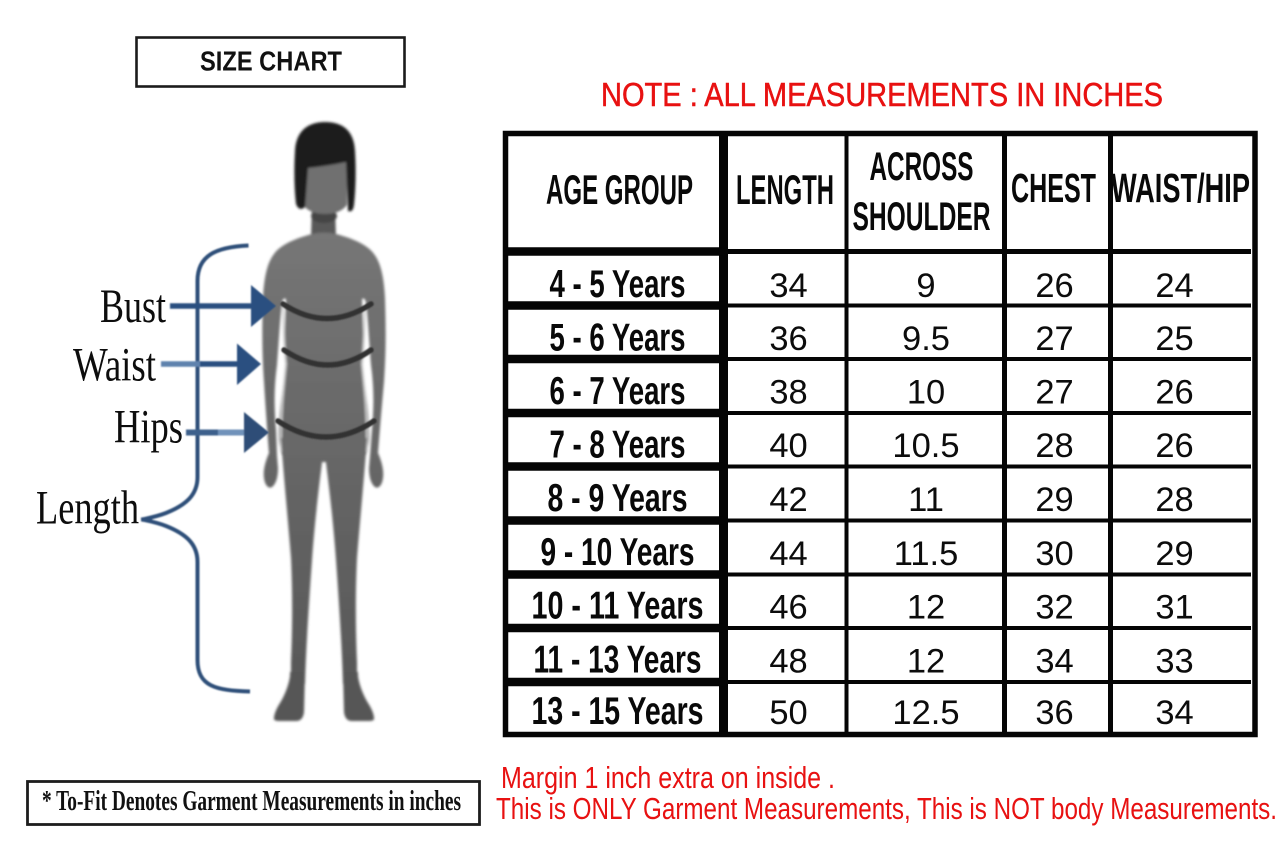  Describe the element at coordinates (618, 552) in the screenshot. I see `svg-text: 9 - 10 Years` at that location.